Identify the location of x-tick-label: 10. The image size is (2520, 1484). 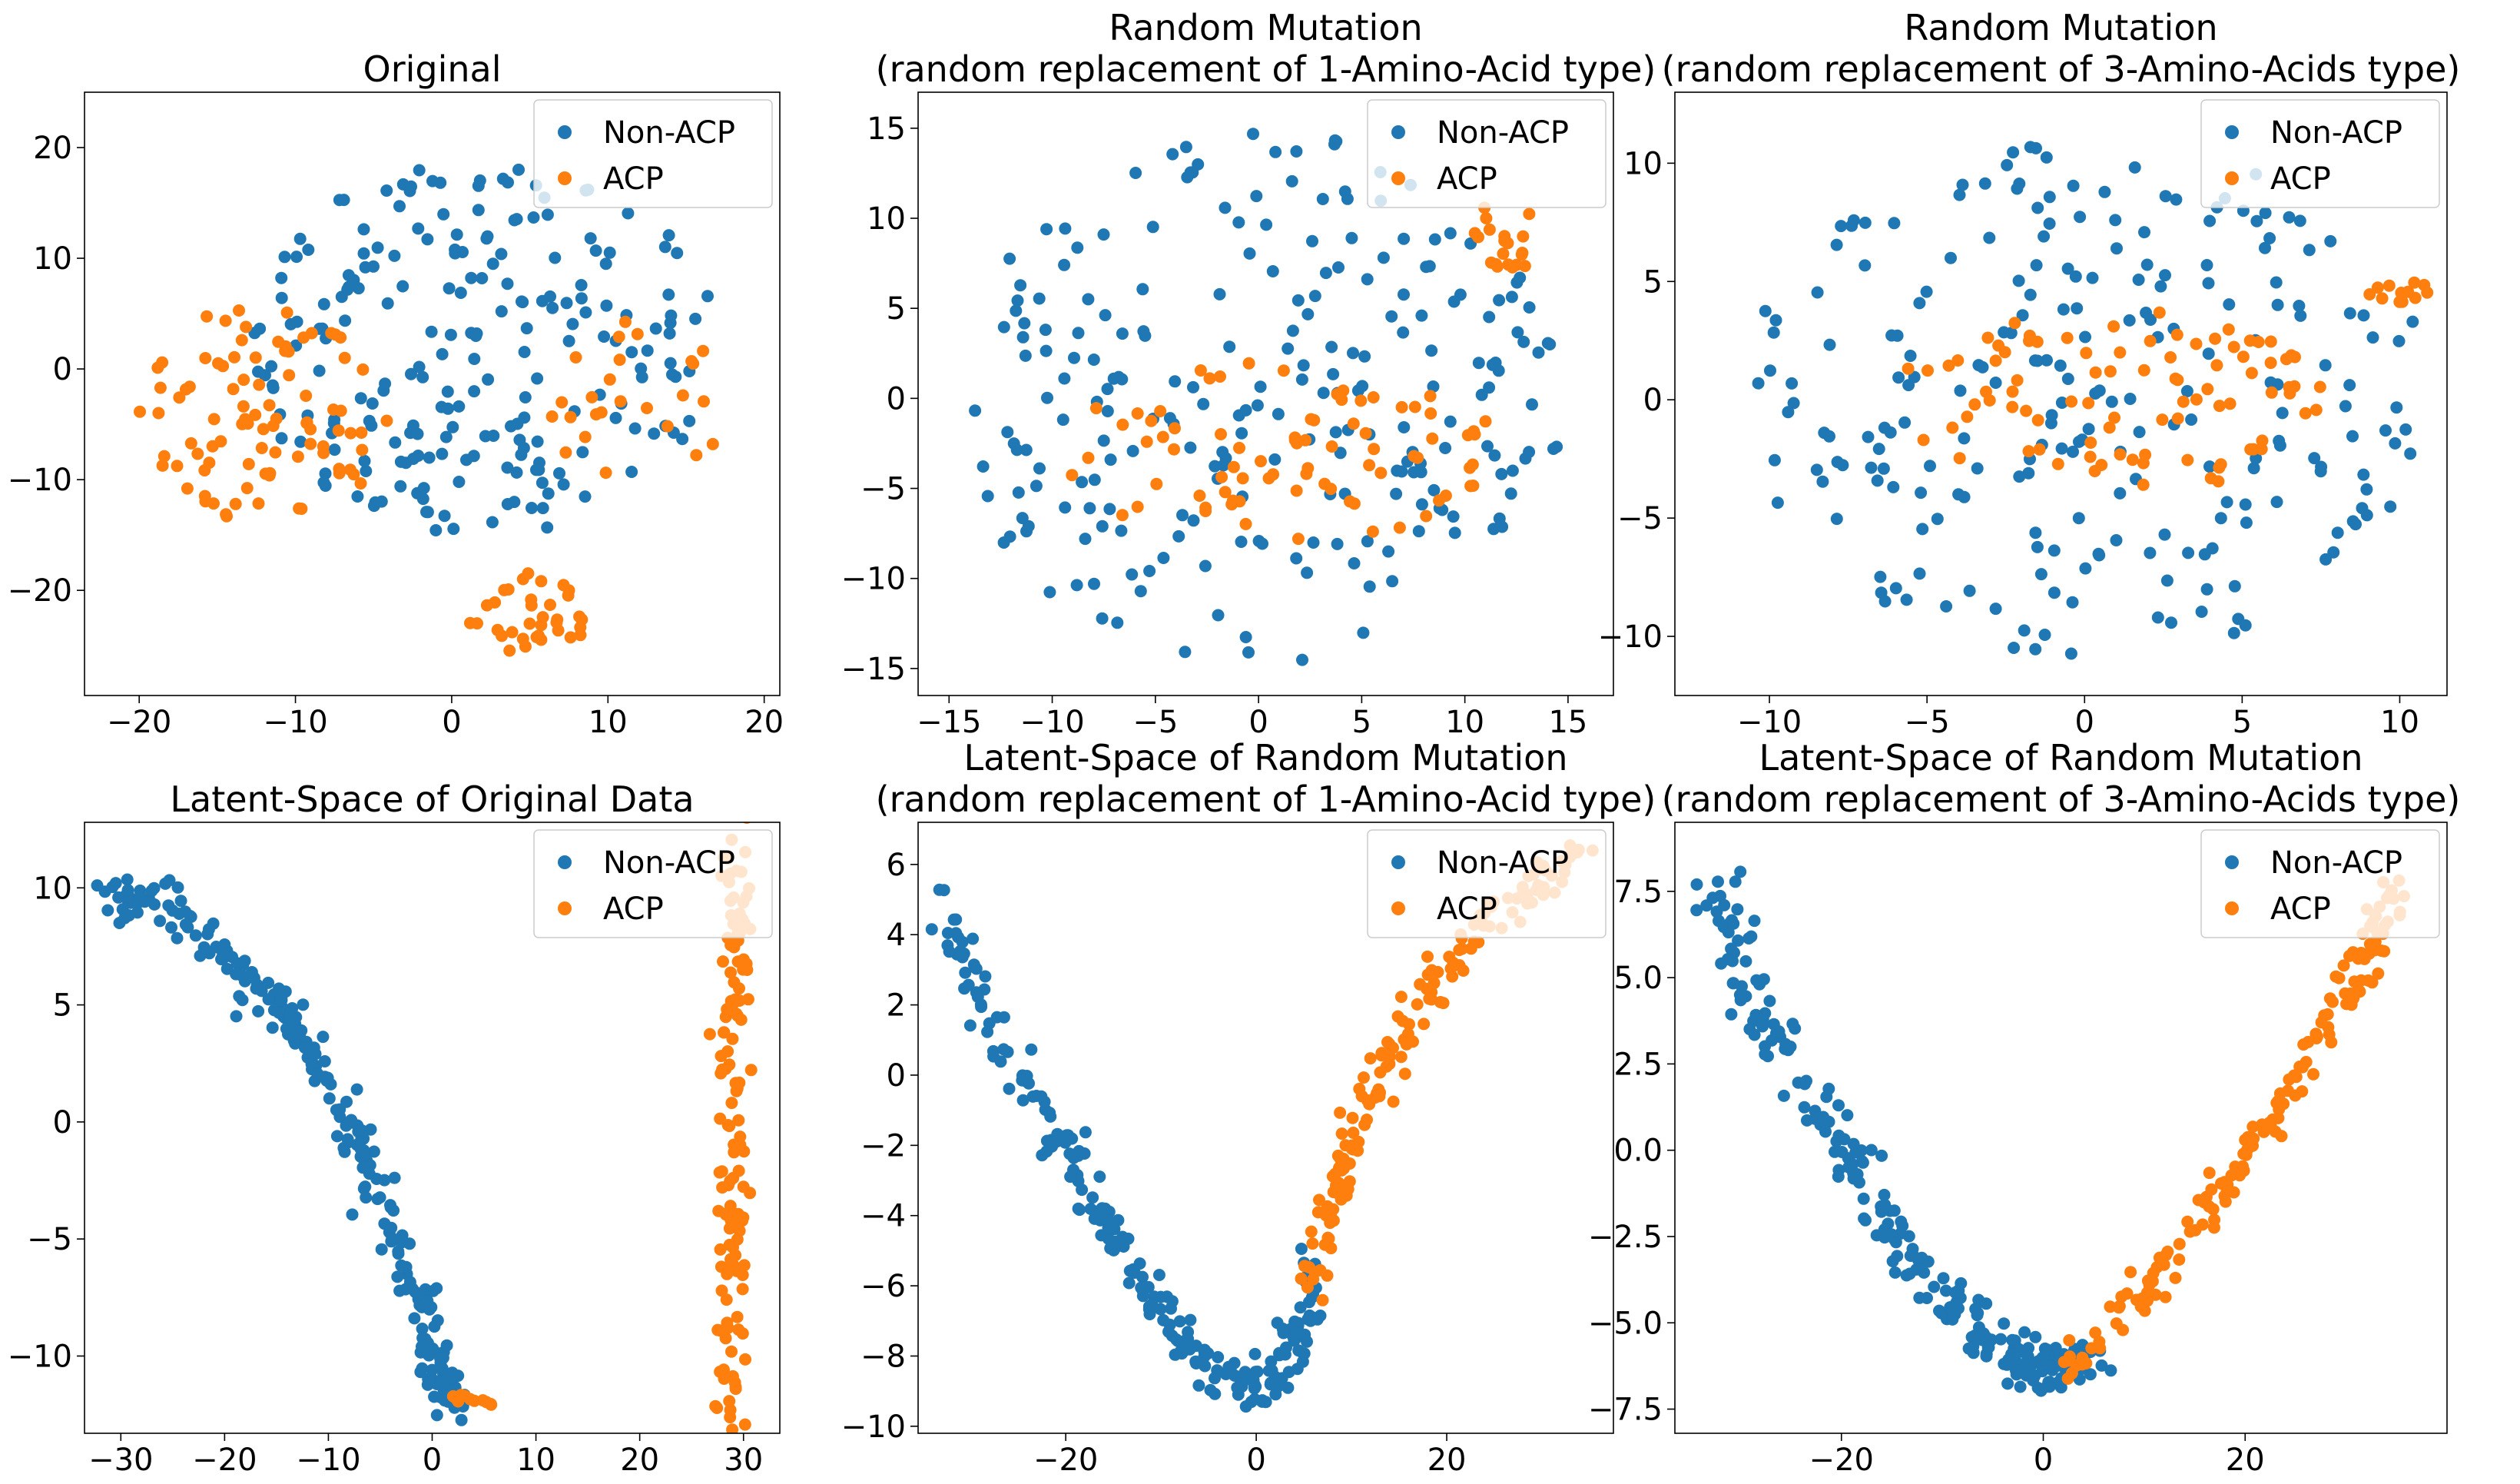
(2399, 722).